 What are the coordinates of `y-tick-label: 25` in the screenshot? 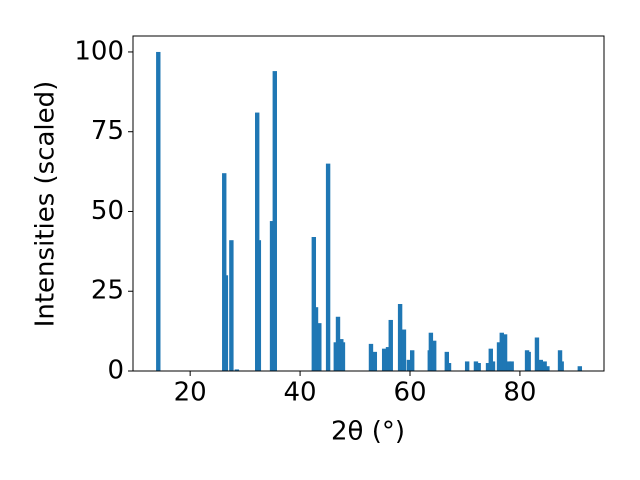 It's located at (107, 291).